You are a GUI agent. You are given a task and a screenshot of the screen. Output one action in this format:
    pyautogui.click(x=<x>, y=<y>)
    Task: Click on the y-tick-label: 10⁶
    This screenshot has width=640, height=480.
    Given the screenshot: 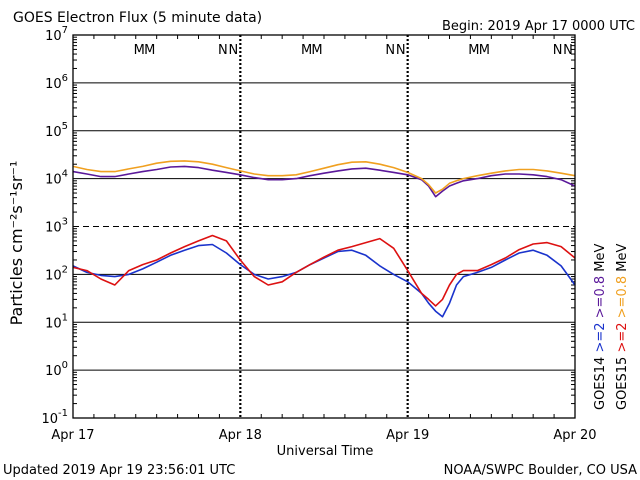 What is the action you would take?
    pyautogui.click(x=56, y=82)
    